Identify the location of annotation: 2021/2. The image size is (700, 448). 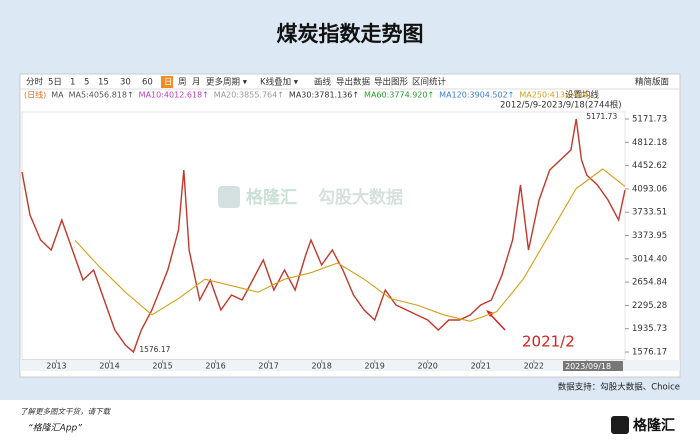
(548, 342).